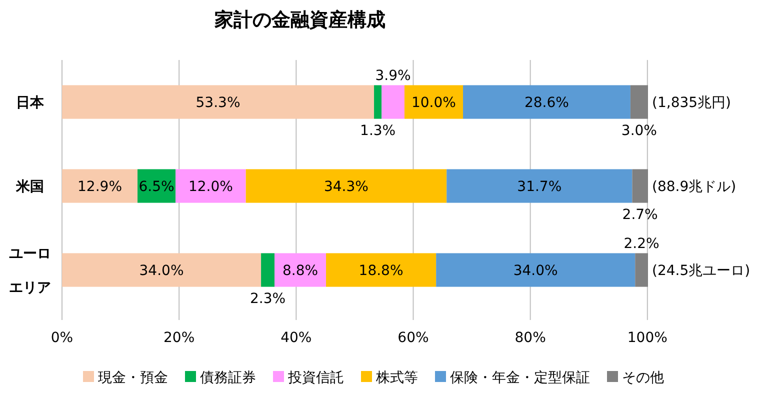 This screenshot has width=764, height=393. I want to click on data-label: 3.0%, so click(639, 130).